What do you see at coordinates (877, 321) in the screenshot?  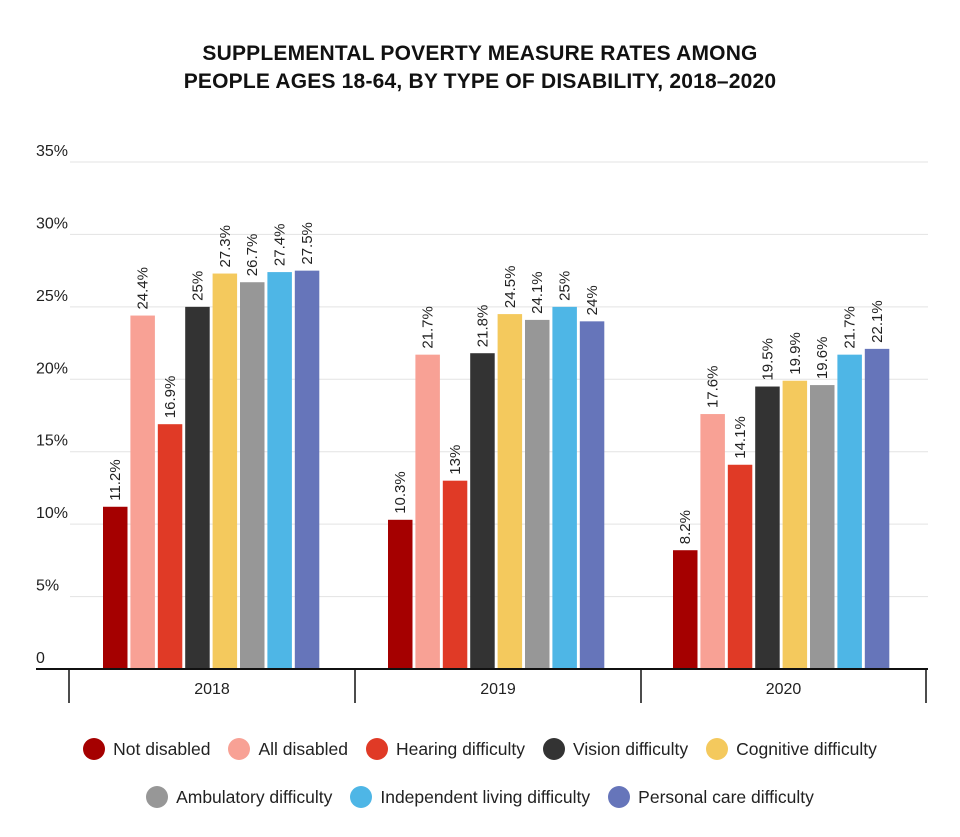 I see `bar-value-label: 22.1%` at bounding box center [877, 321].